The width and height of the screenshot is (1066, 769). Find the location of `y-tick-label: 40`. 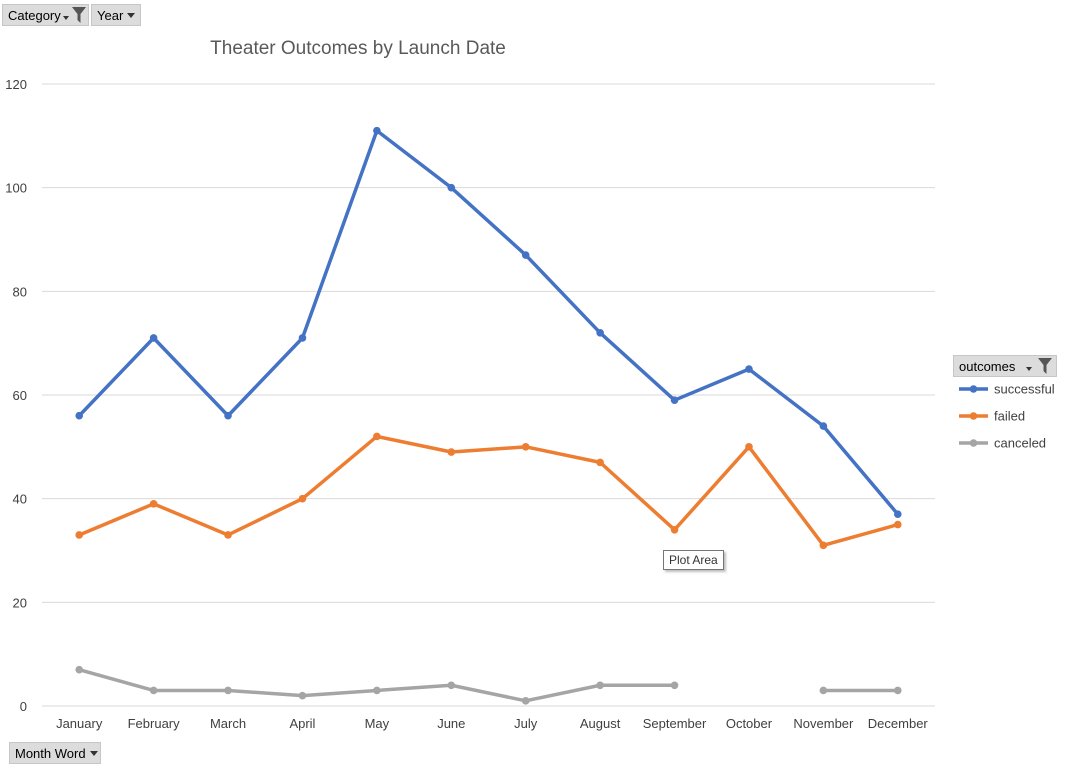

y-tick-label: 40 is located at coordinates (20, 499).